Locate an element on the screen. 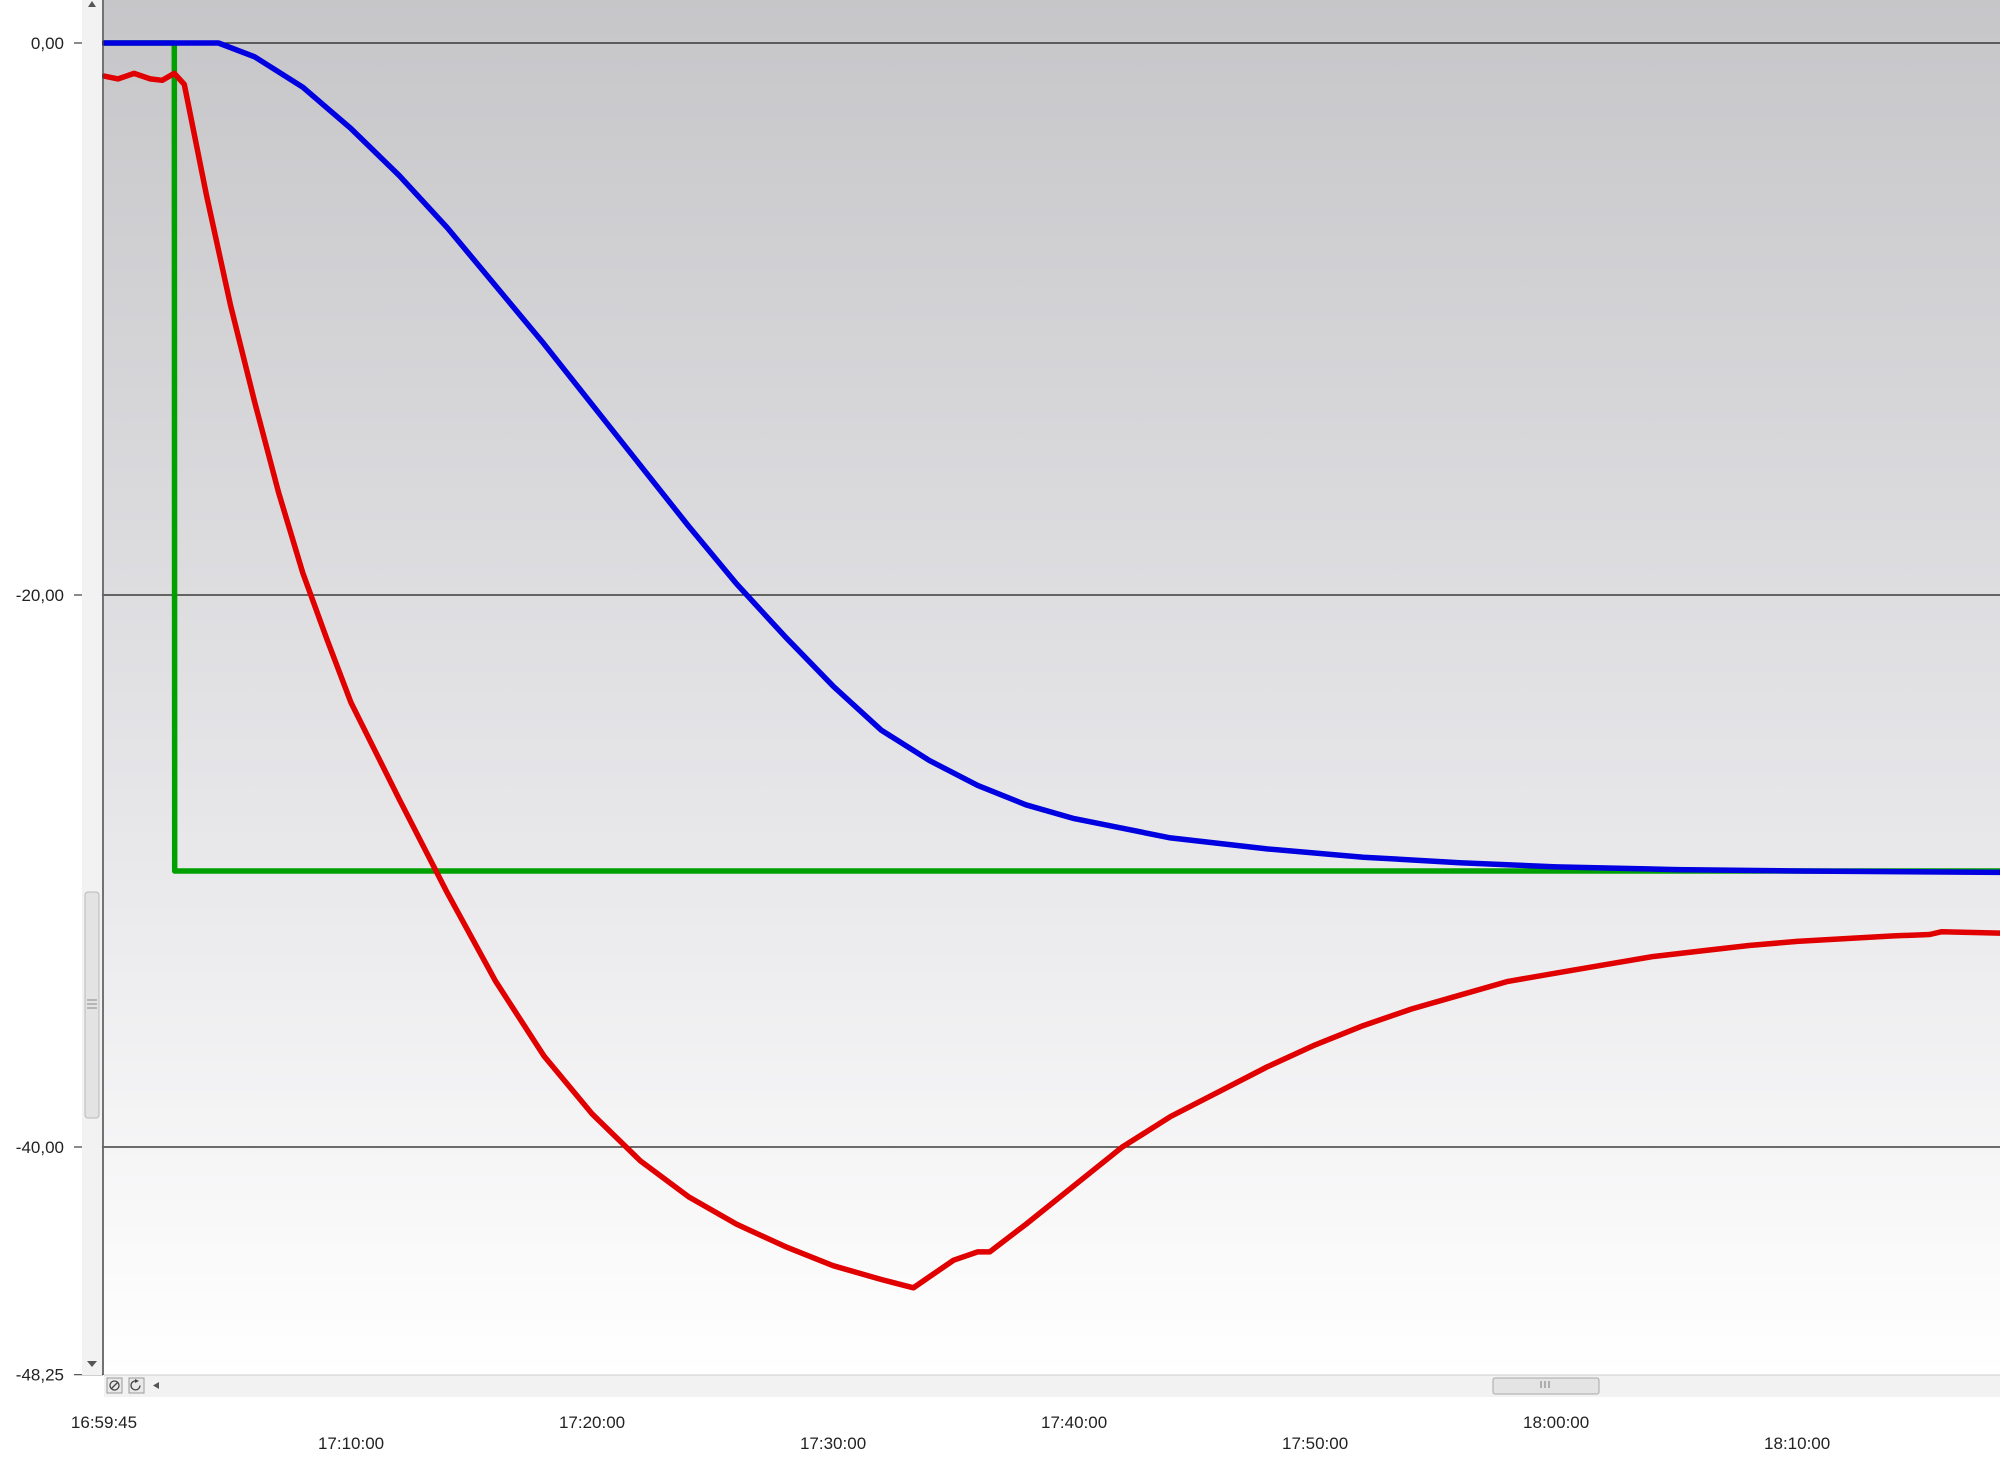 This screenshot has height=1469, width=2000. x-tick-label: 17:10:00 is located at coordinates (351, 1443).